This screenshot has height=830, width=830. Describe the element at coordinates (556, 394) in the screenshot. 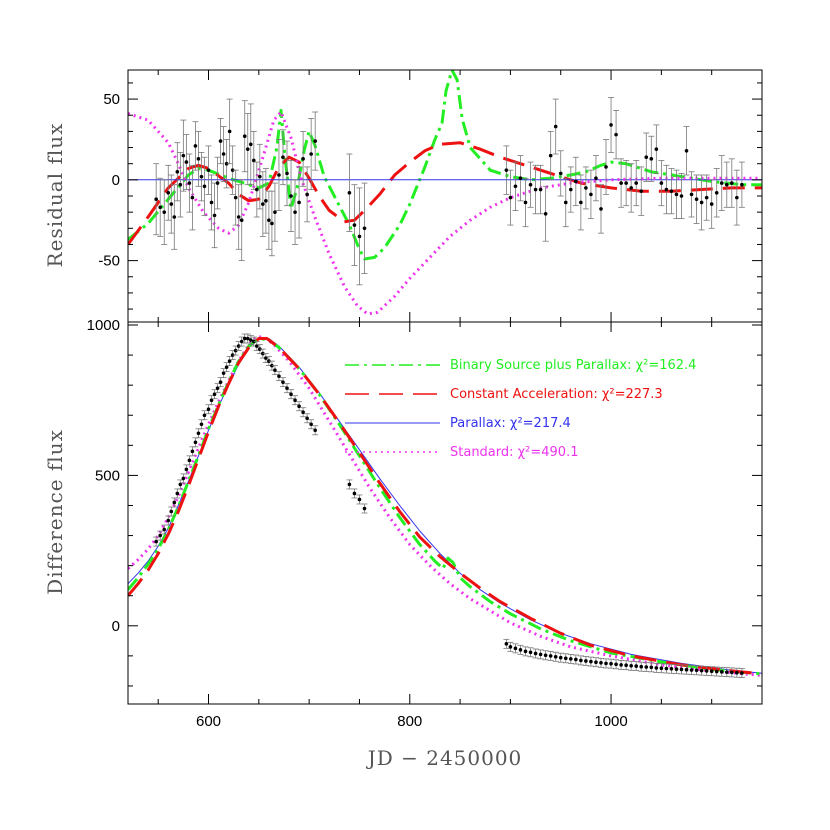

I see `legend-label-accel: Constant Acceleration: χ²=227.3` at that location.